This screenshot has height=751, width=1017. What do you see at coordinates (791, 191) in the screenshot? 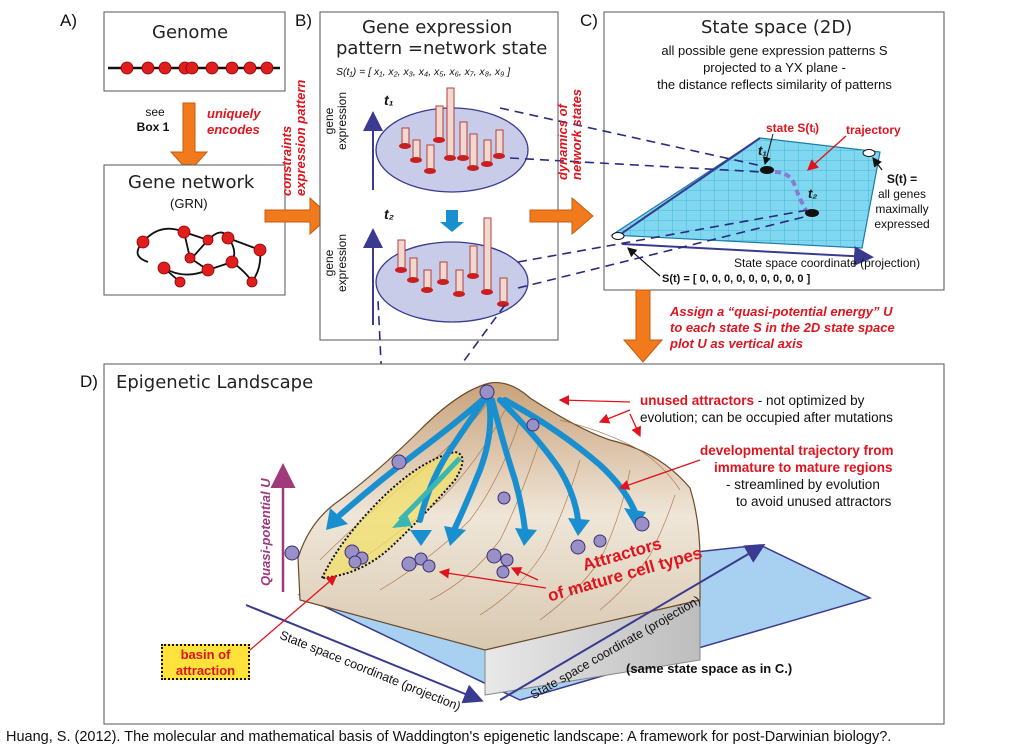
I see `trajectory-path` at bounding box center [791, 191].